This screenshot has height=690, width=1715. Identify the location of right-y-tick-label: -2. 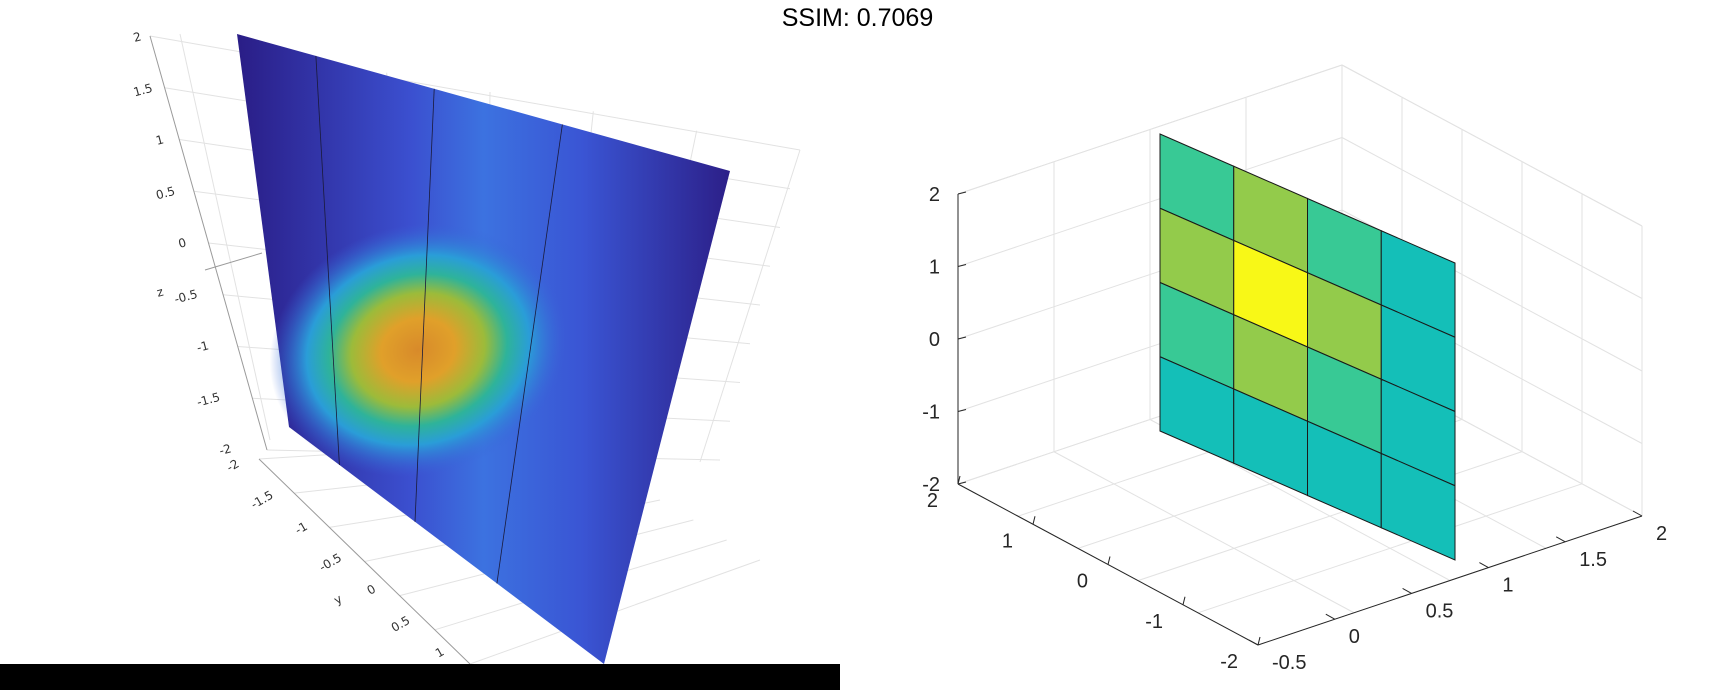
(1229, 662).